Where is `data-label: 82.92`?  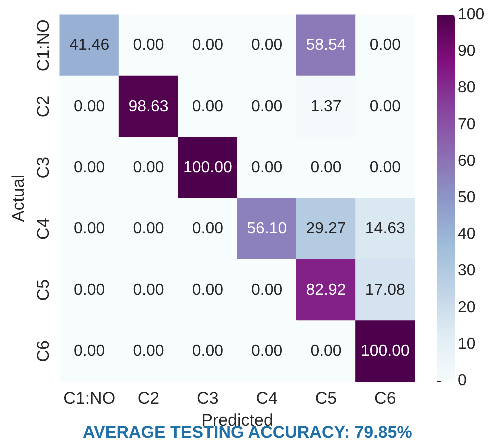
data-label: 82.92 is located at coordinates (326, 290).